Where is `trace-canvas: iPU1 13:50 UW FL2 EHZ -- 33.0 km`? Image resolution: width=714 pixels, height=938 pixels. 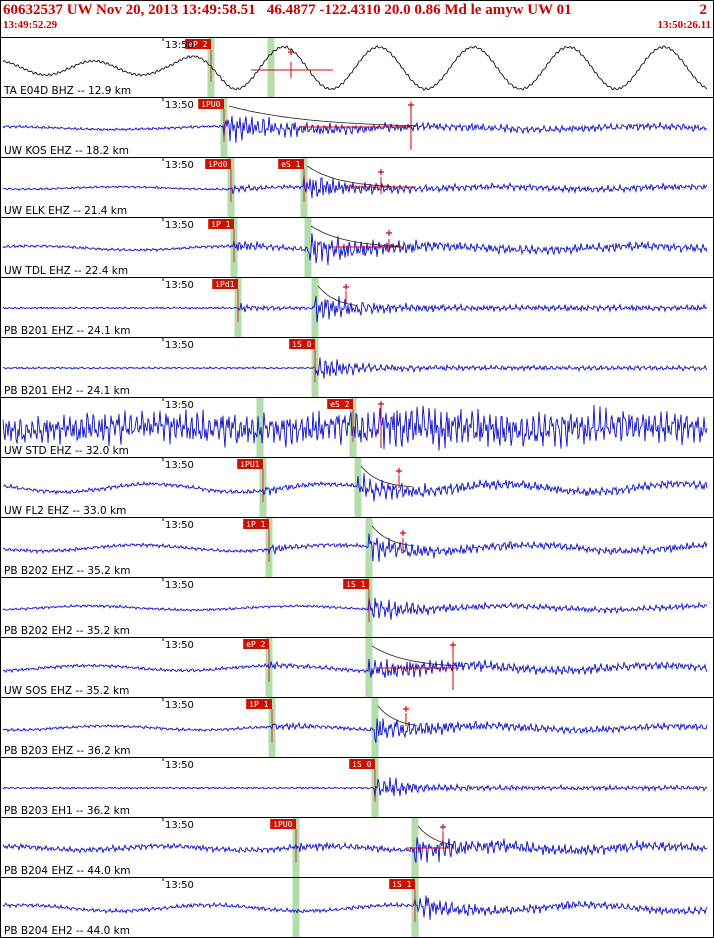
trace-canvas: iPU1 13:50 UW FL2 EHZ -- 33.0 km is located at coordinates (357, 487).